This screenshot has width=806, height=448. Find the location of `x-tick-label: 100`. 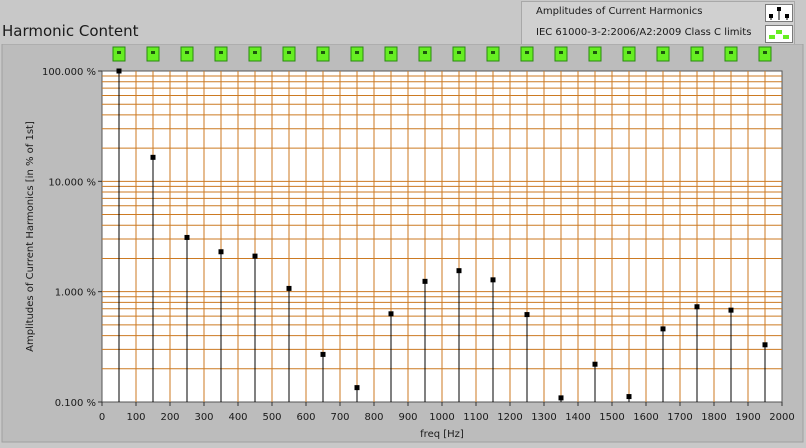

x-tick-label: 100 is located at coordinates (135, 417).